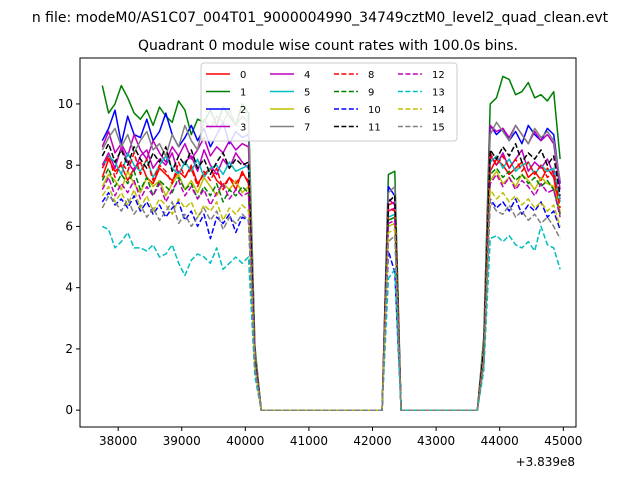 The width and height of the screenshot is (640, 480). What do you see at coordinates (69, 226) in the screenshot?
I see `y-tick-label: 6` at bounding box center [69, 226].